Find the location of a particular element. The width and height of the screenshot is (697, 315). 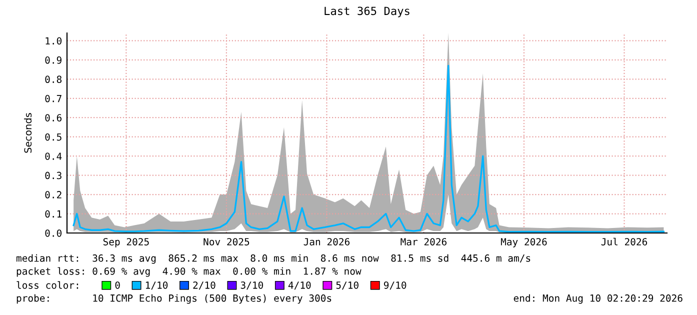

text: probe: 10 ICMP Echo Pings (500 Bytes) every 300s is located at coordinates (174, 299).